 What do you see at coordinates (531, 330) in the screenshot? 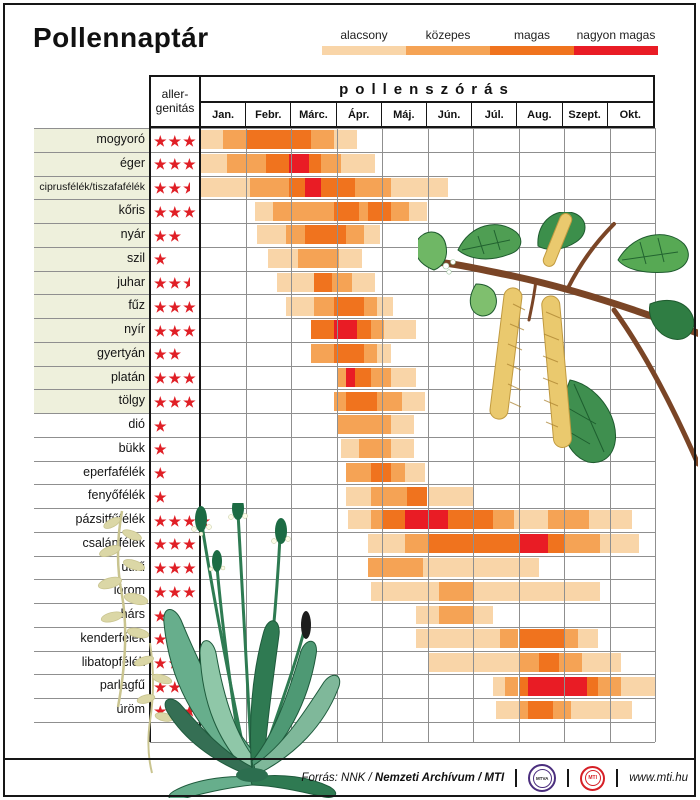
I see `catkins` at bounding box center [531, 330].